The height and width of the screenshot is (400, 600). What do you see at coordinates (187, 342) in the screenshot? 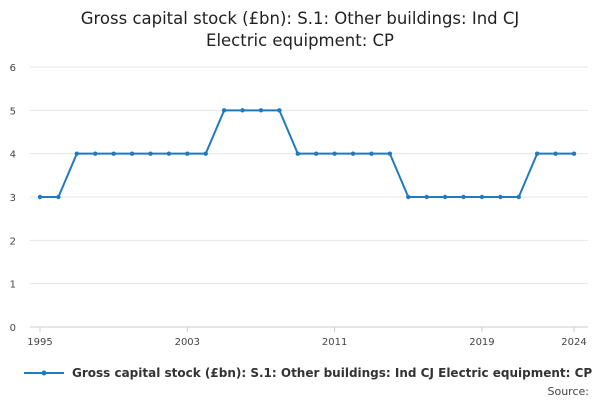
I see `x-tick-label: 2003` at bounding box center [187, 342].